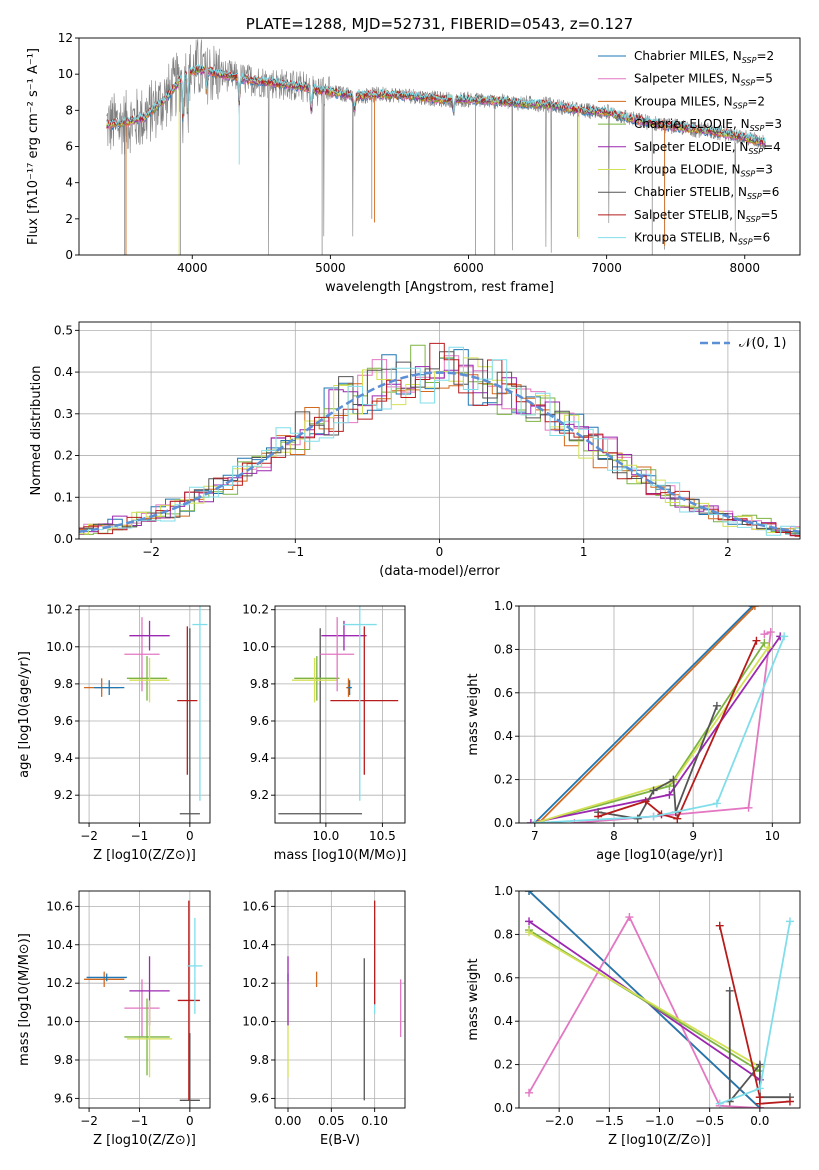 The width and height of the screenshot is (819, 1170). I want to click on y-tick-label: 10.2, so click(59, 983).